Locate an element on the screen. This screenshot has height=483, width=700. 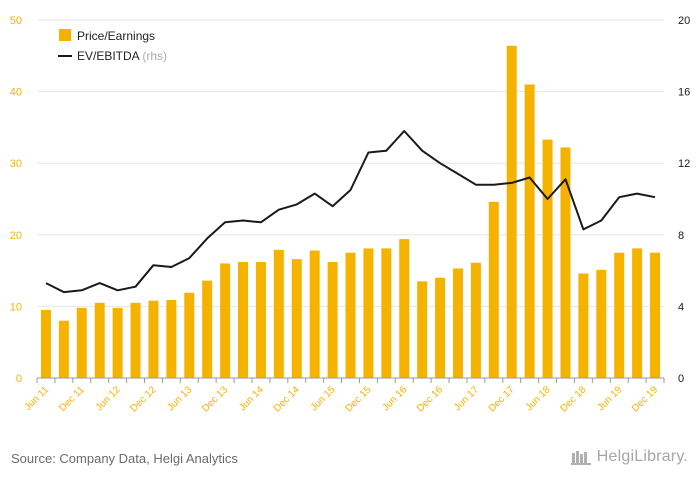
legend-label-price-earnings: Price/Earnings is located at coordinates (116, 36).